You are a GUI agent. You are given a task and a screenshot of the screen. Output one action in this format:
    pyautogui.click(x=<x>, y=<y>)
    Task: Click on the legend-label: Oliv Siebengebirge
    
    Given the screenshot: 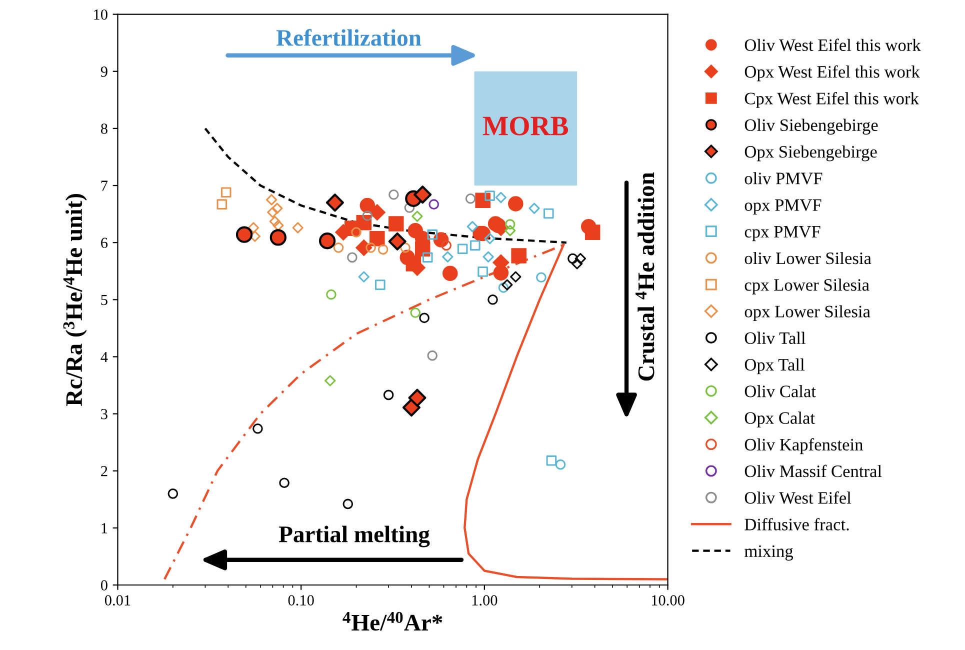 What is the action you would take?
    pyautogui.click(x=811, y=126)
    